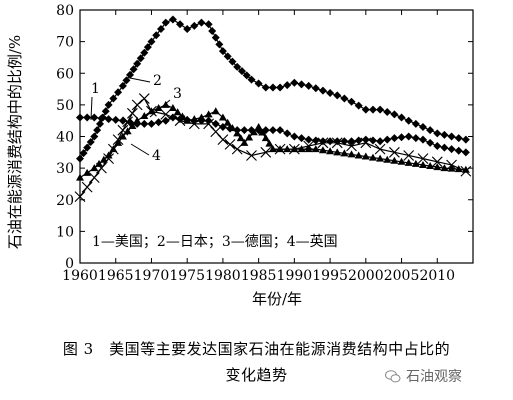  What do you see at coordinates (65, 169) in the screenshot?
I see `y-tick-label: 30` at bounding box center [65, 169].